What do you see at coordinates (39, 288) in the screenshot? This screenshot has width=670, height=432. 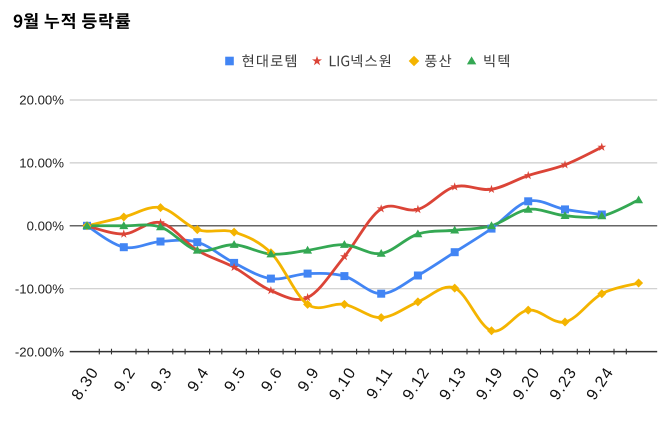 I see `svg-text: -10.00%` at bounding box center [39, 288].